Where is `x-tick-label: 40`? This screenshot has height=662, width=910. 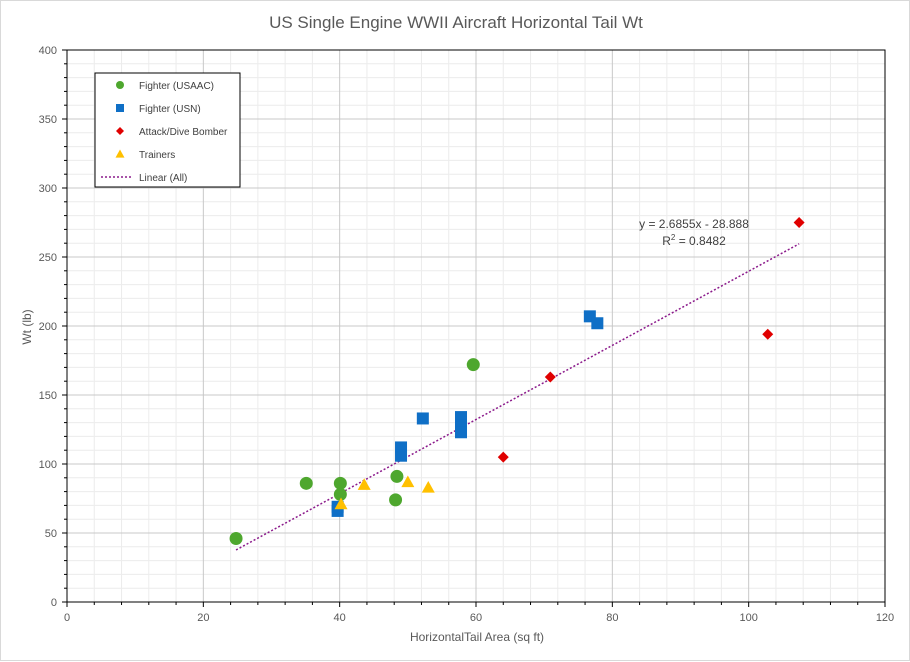 x-tick-label: 40 is located at coordinates (340, 618).